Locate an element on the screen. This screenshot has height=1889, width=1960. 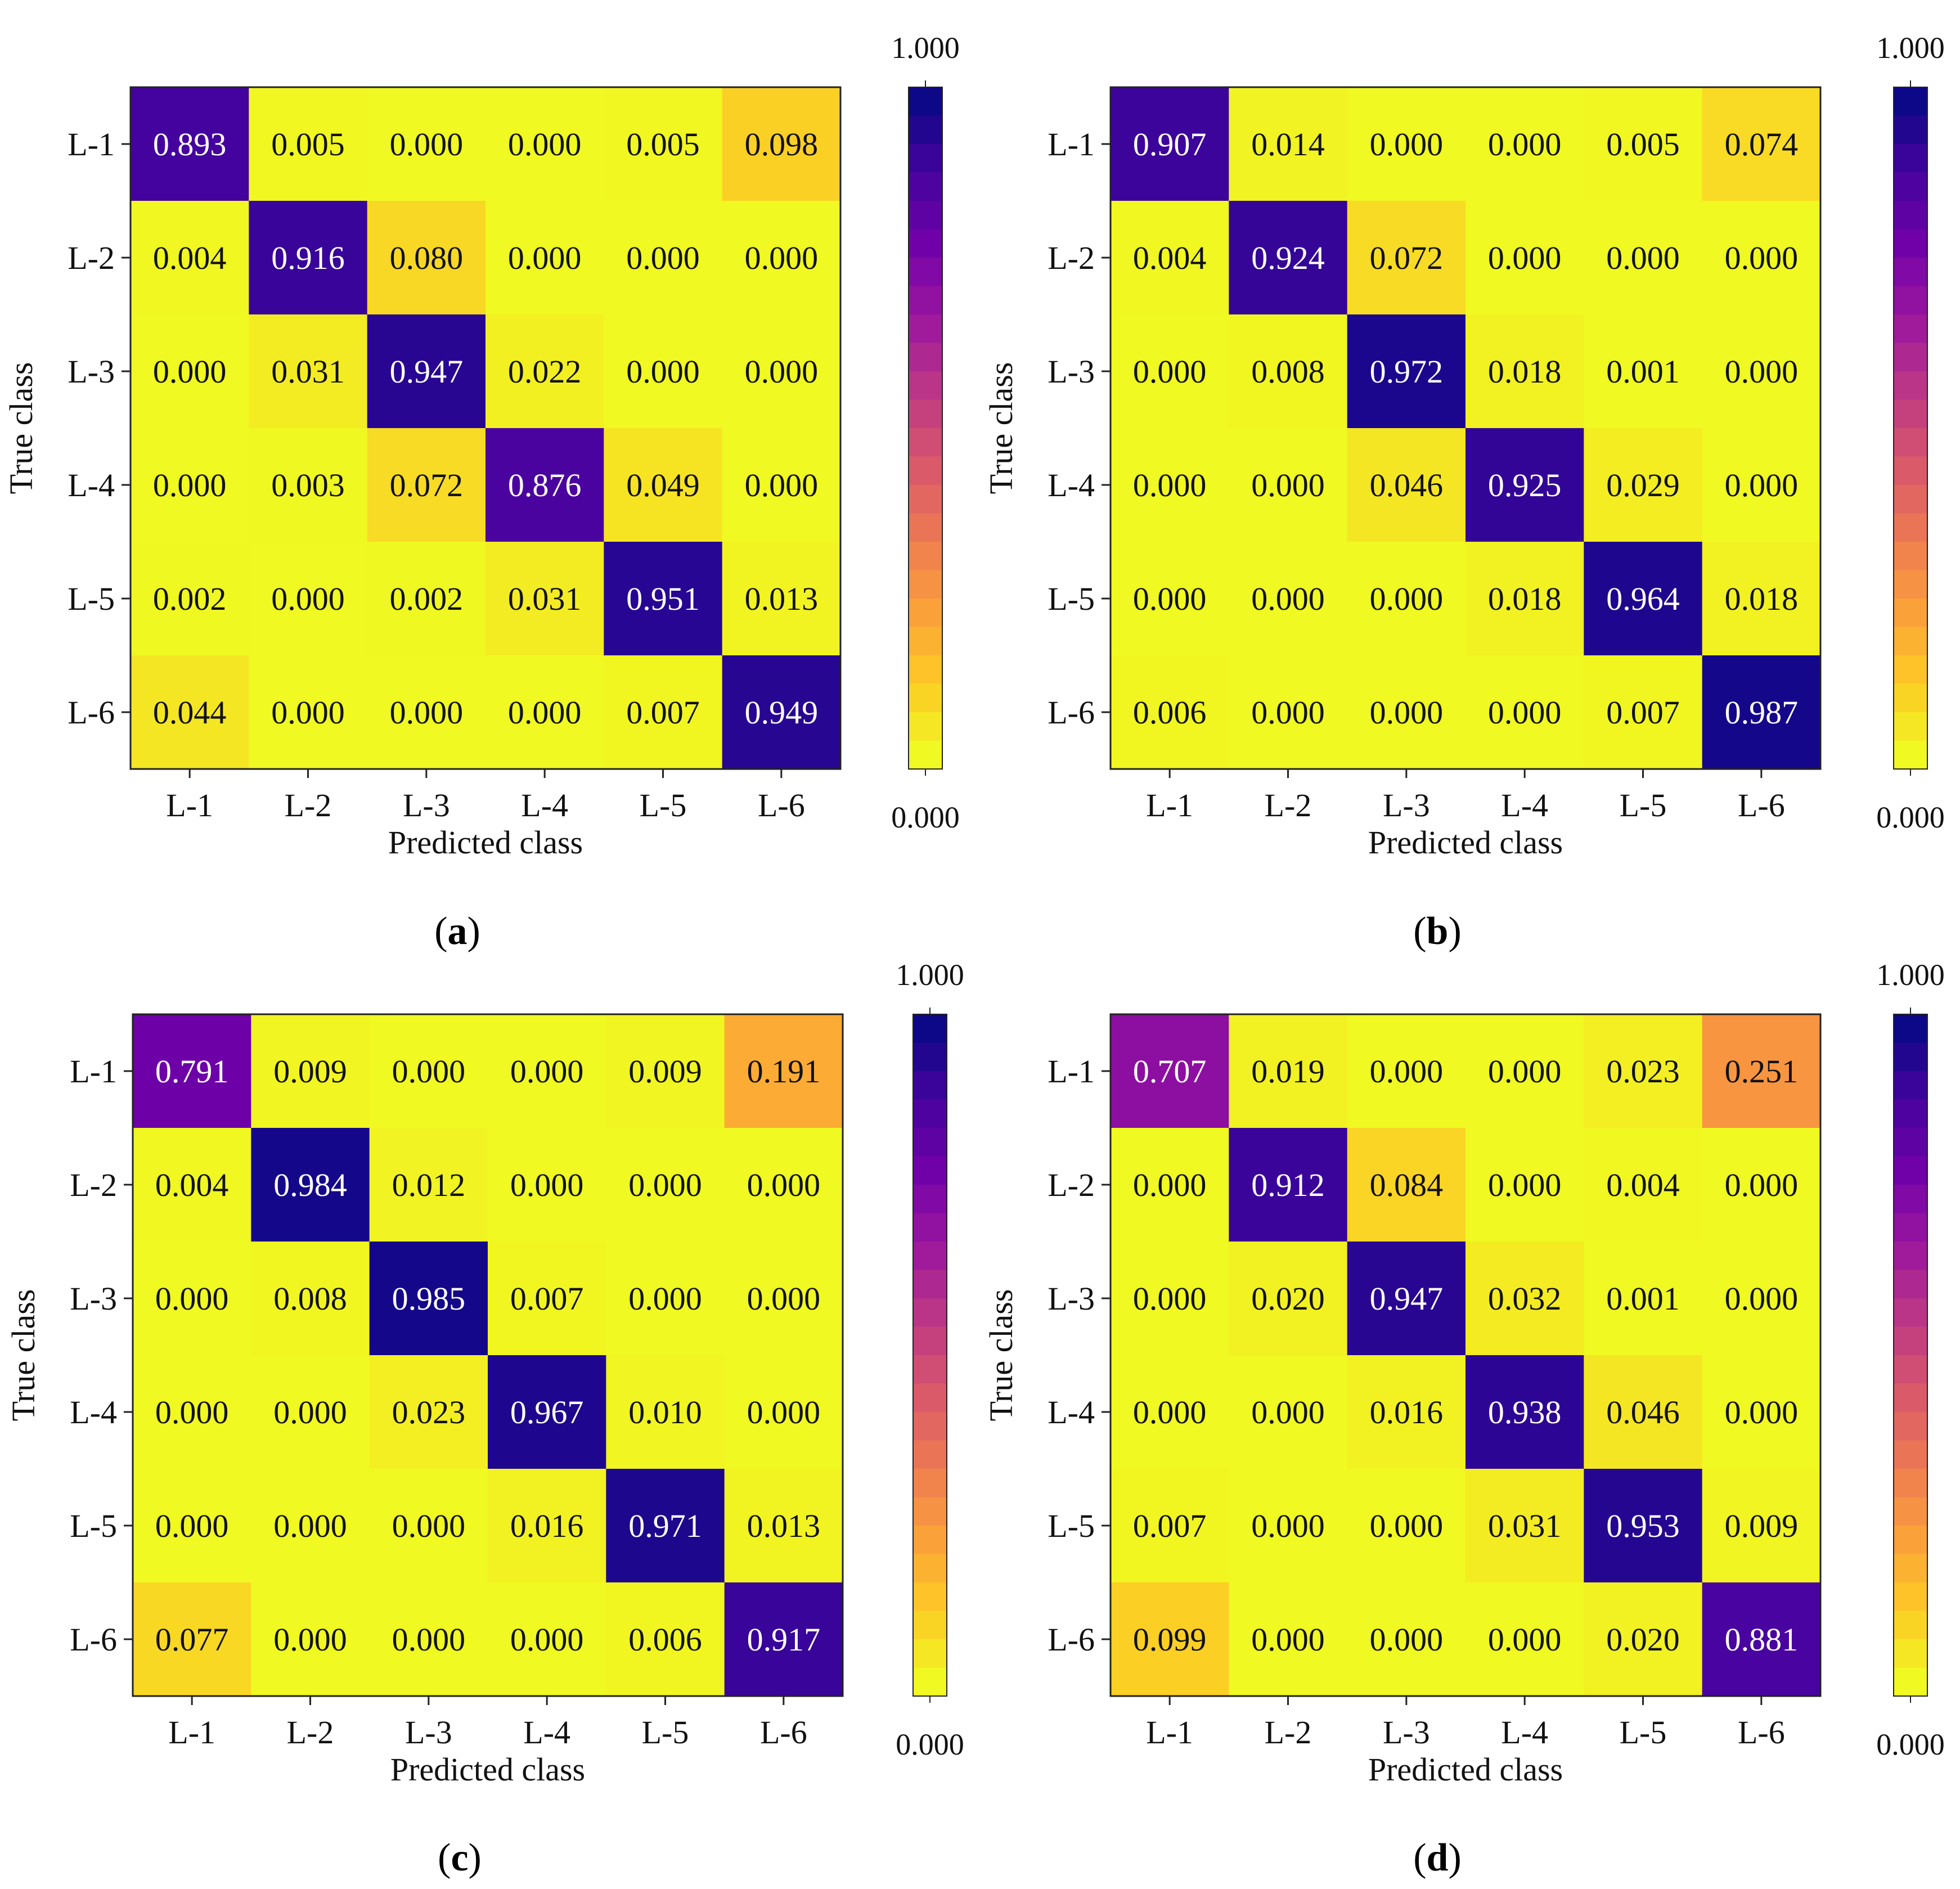
cell-value-label: 0.964 is located at coordinates (1643, 599).